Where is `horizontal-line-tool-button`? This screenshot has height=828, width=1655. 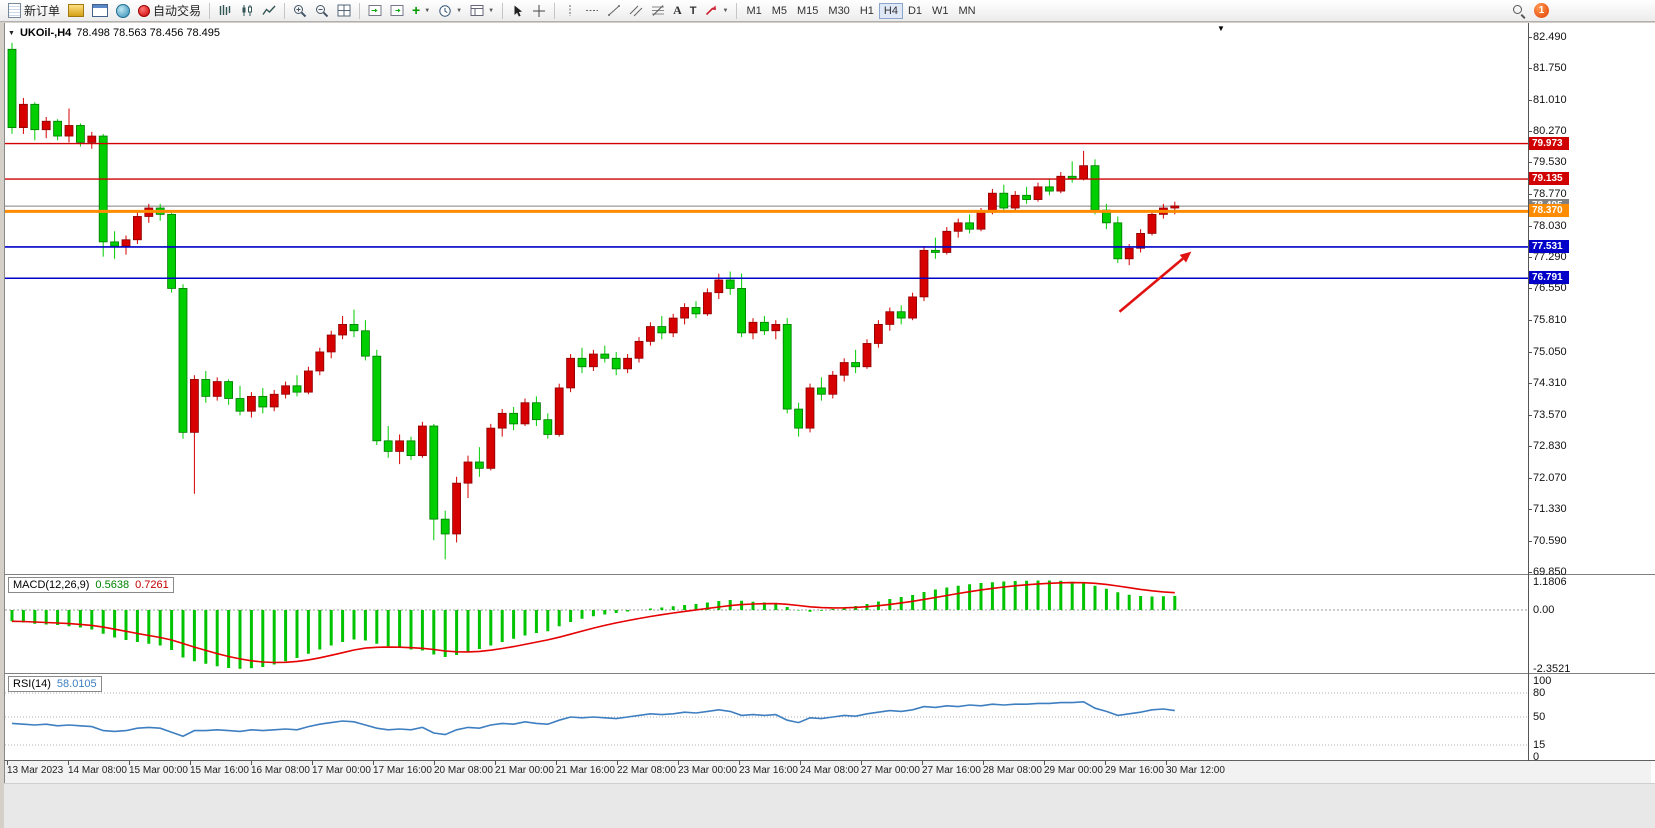
horizontal-line-tool-button is located at coordinates (592, 11).